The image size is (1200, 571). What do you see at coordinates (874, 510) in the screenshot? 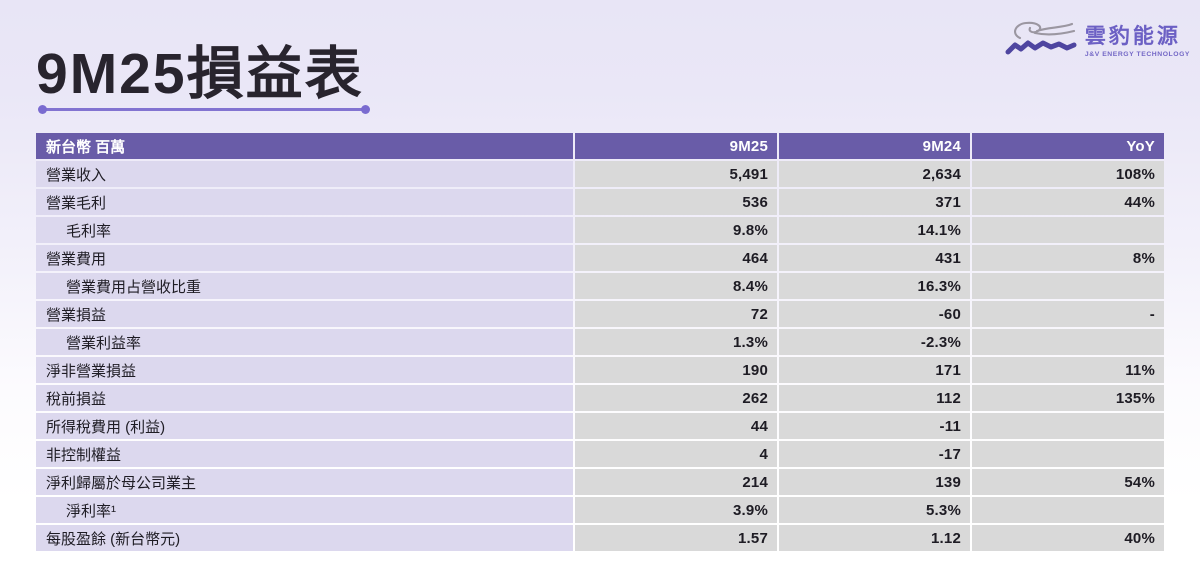
I see `row-9m24-value: 5.3%` at bounding box center [874, 510].